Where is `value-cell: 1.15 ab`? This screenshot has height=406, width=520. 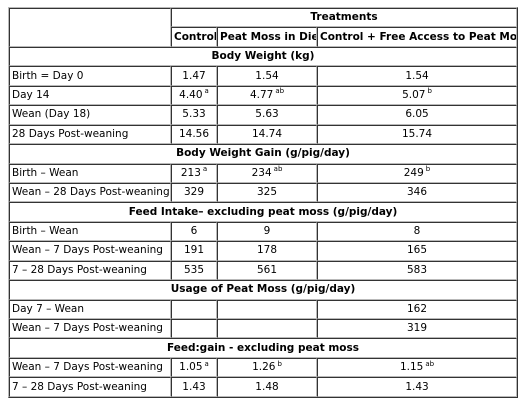
value-cell: 1.15 ab is located at coordinates (417, 367).